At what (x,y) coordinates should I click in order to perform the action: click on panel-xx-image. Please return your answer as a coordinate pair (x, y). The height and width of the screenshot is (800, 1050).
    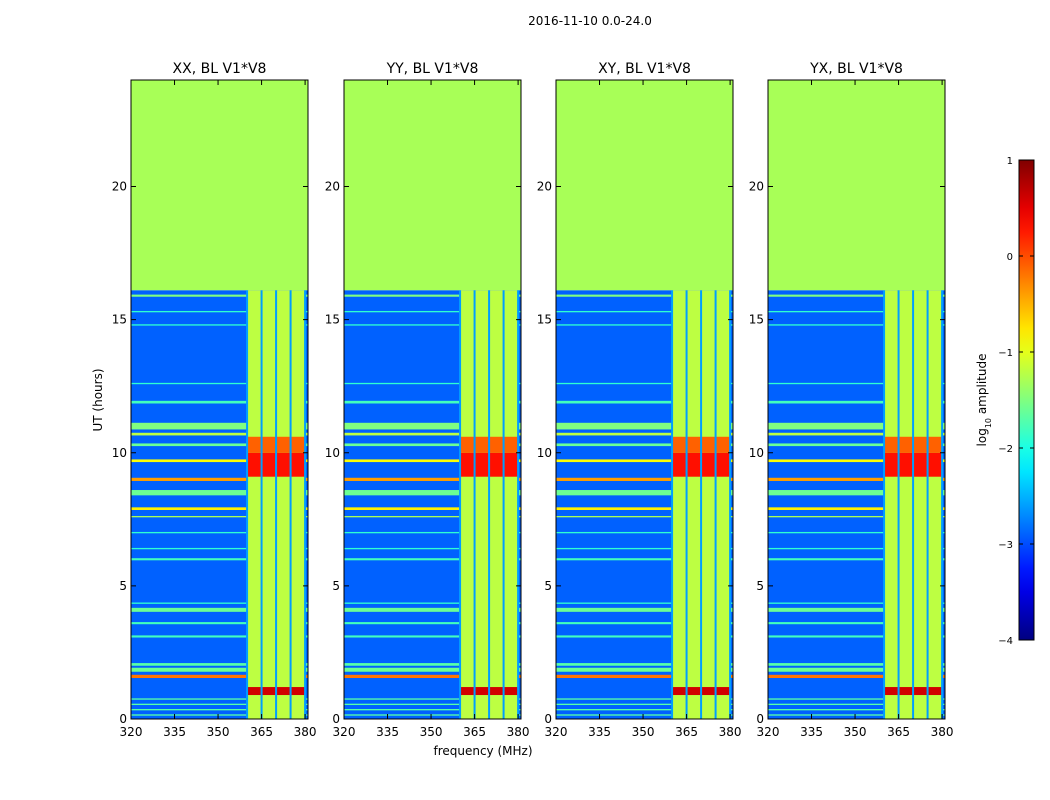
    Looking at the image, I should click on (219, 399).